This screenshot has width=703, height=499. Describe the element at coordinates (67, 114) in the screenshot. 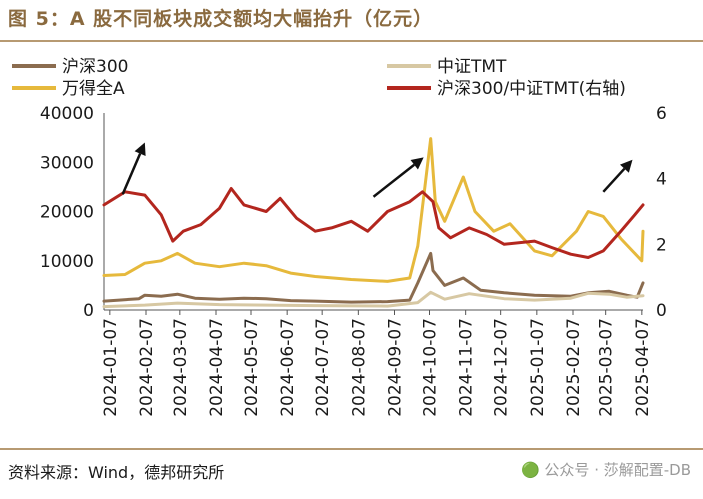

I see `y-left-tick-label: 40000` at that location.